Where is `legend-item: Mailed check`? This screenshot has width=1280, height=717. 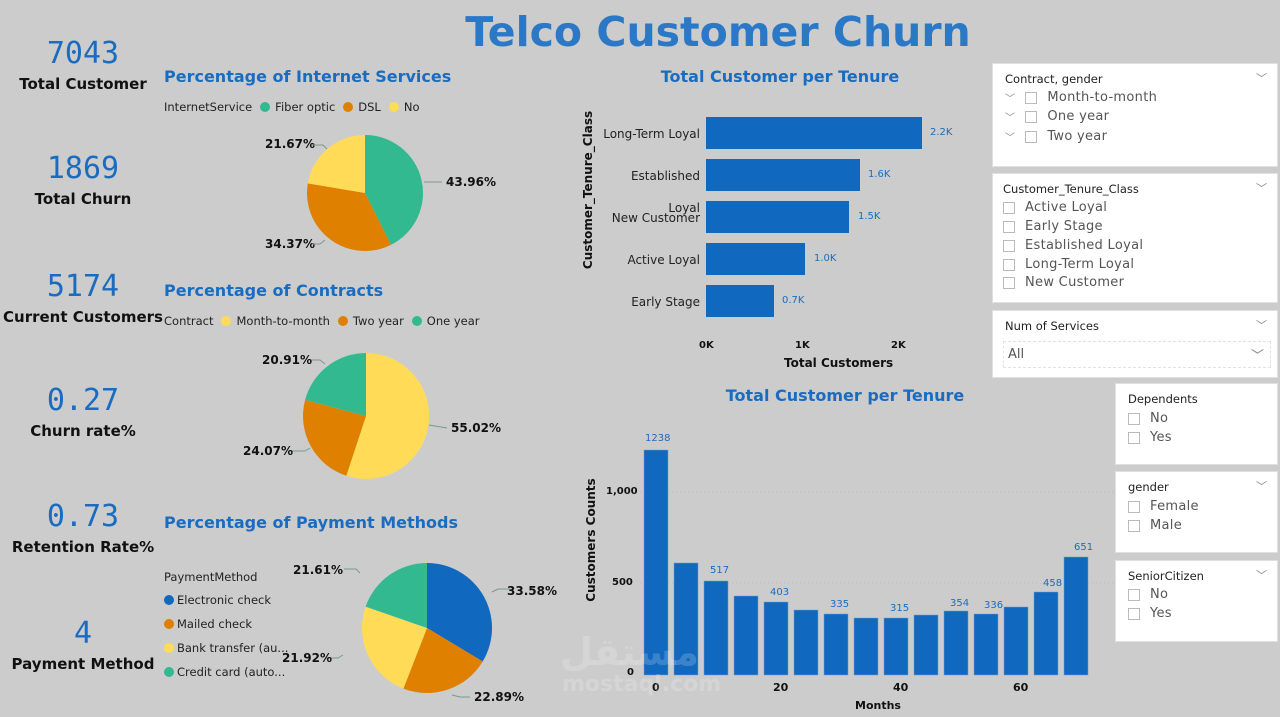 legend-item: Mailed check is located at coordinates (226, 624).